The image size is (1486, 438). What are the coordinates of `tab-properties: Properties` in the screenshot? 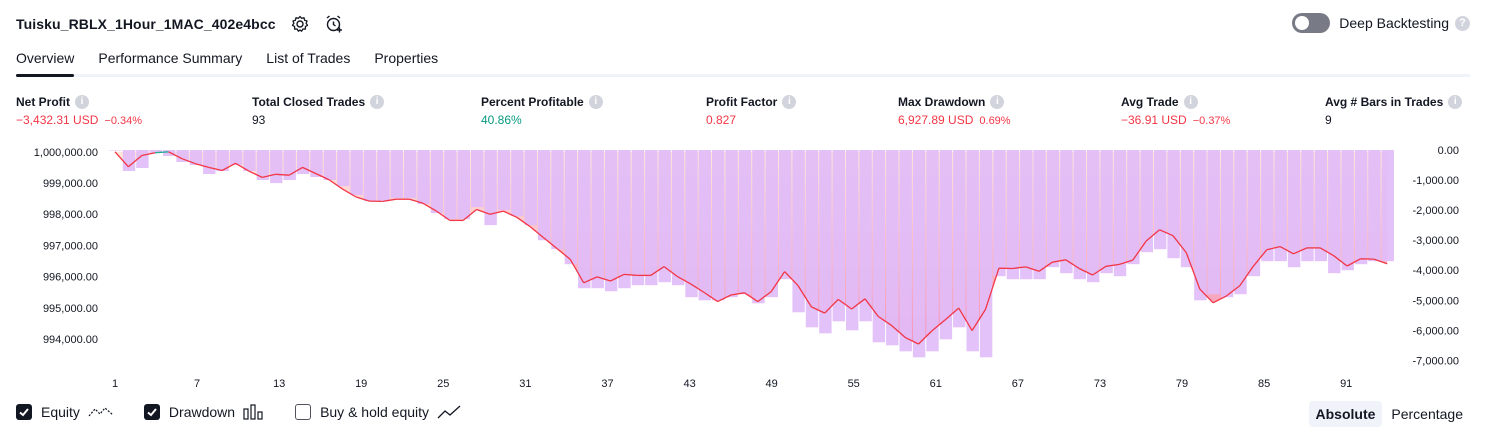 It's located at (406, 58).